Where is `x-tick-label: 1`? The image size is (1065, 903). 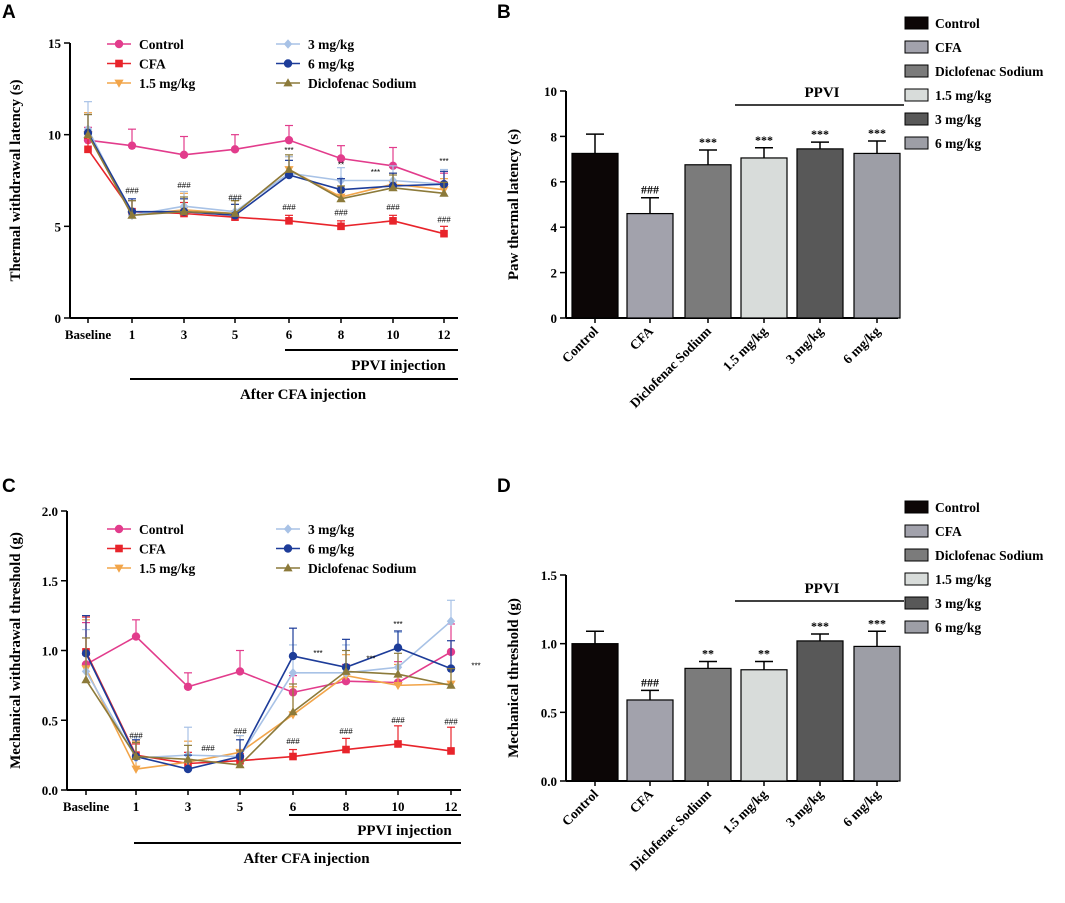
x-tick-label: 1 is located at coordinates (132, 334).